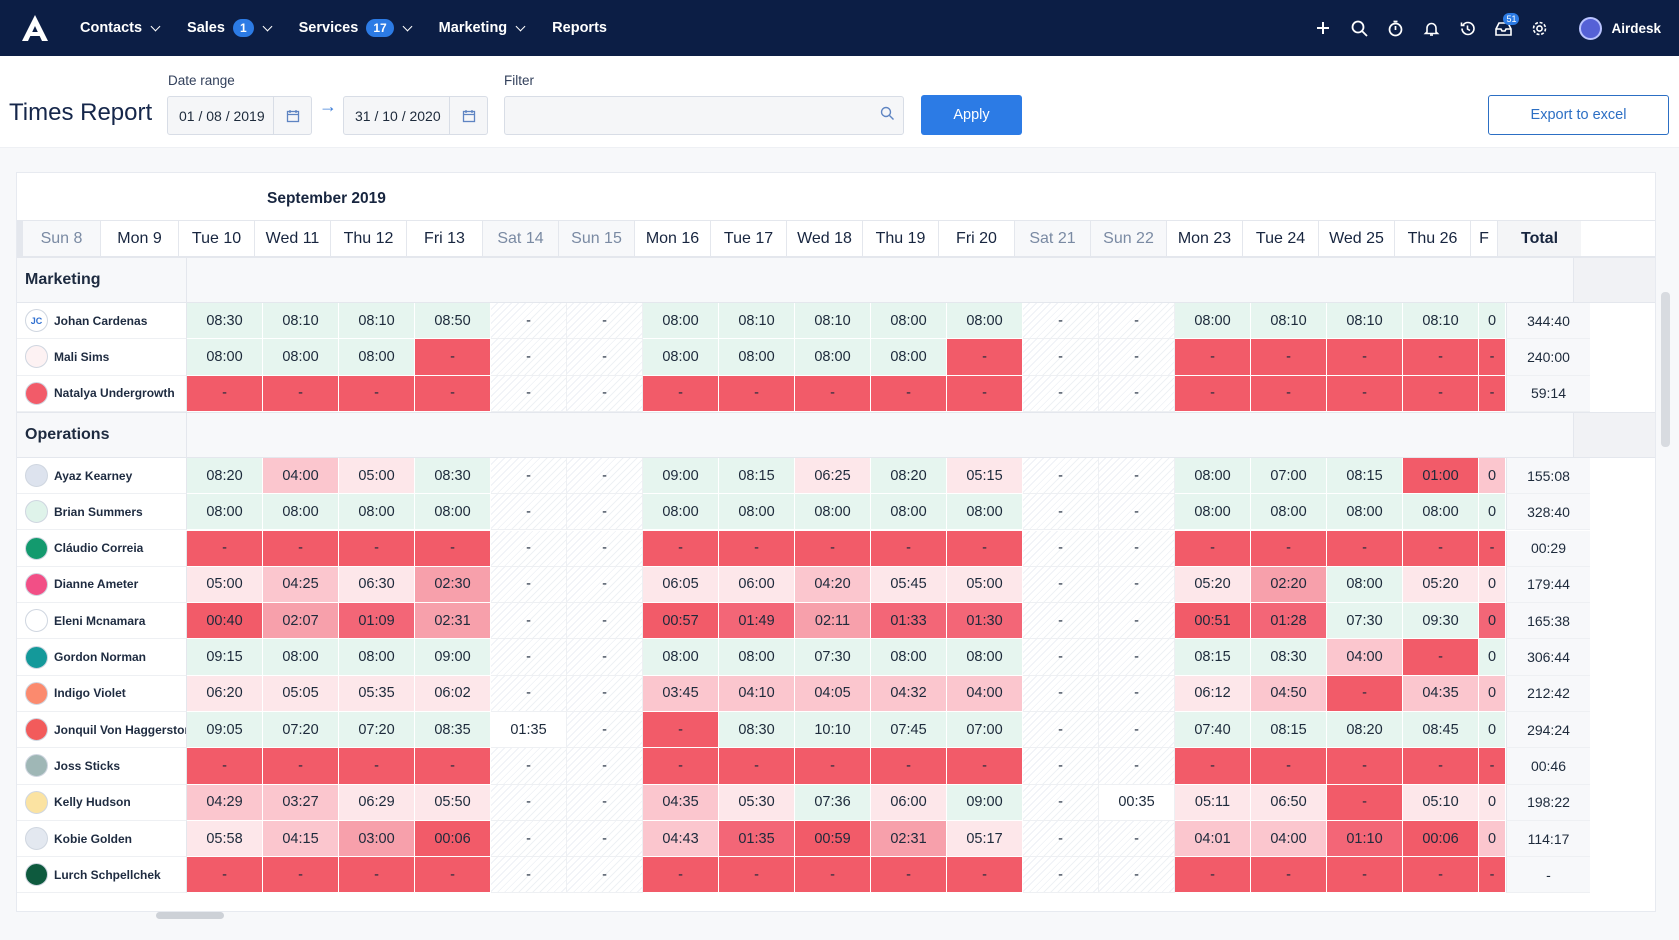  Describe the element at coordinates (681, 693) in the screenshot. I see `time-cell: 03:45` at that location.